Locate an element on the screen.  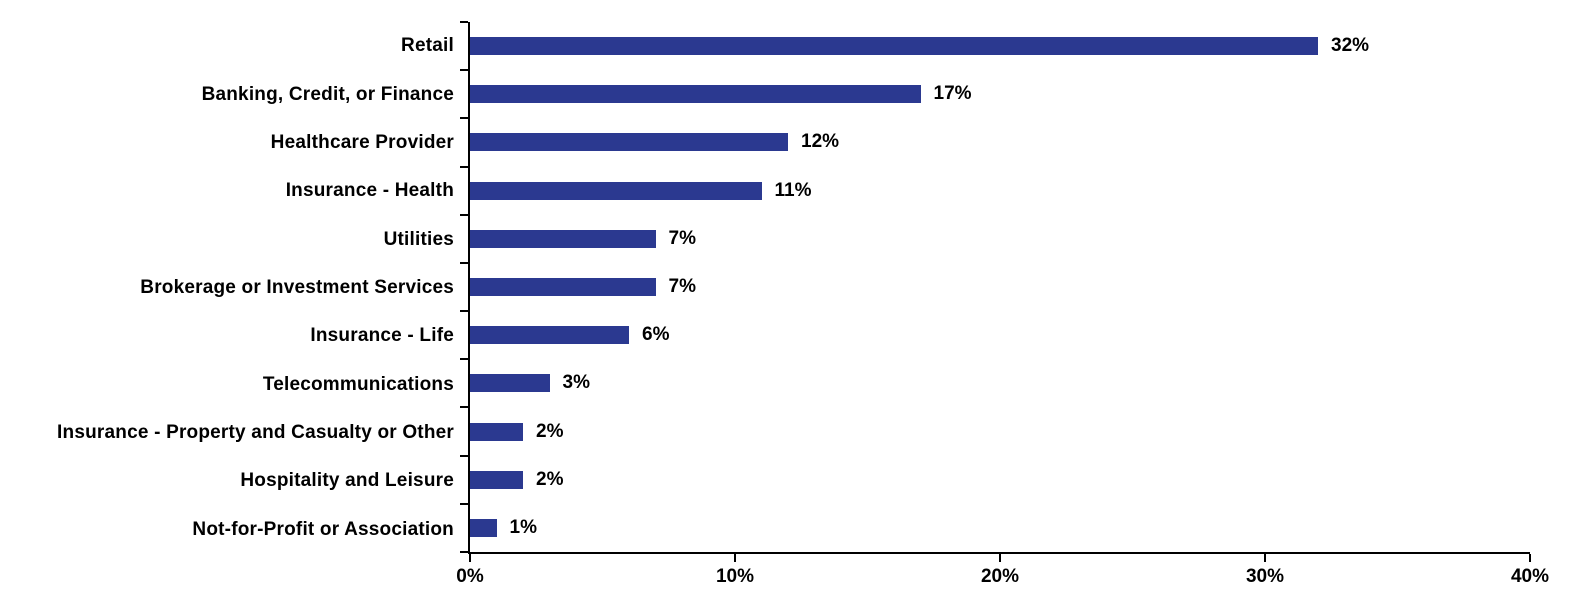
bar-value-label: 11% is located at coordinates (793, 190).